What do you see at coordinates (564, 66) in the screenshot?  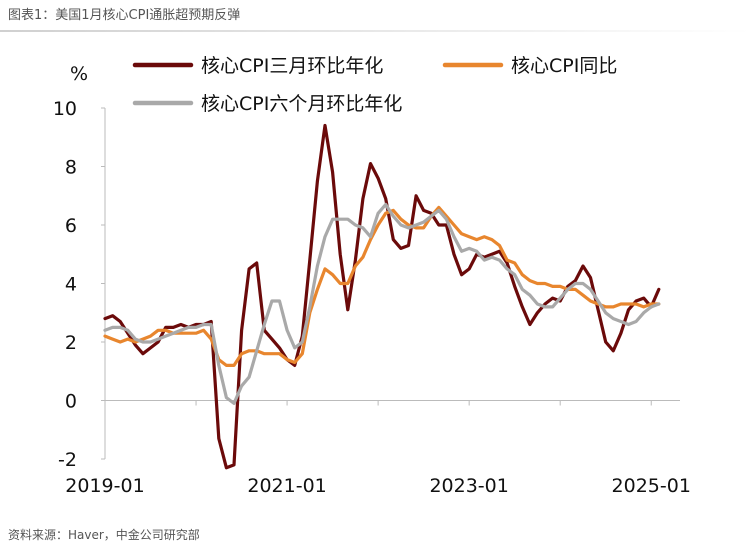 I see `legend-label-2: 核心CPI同比` at bounding box center [564, 66].